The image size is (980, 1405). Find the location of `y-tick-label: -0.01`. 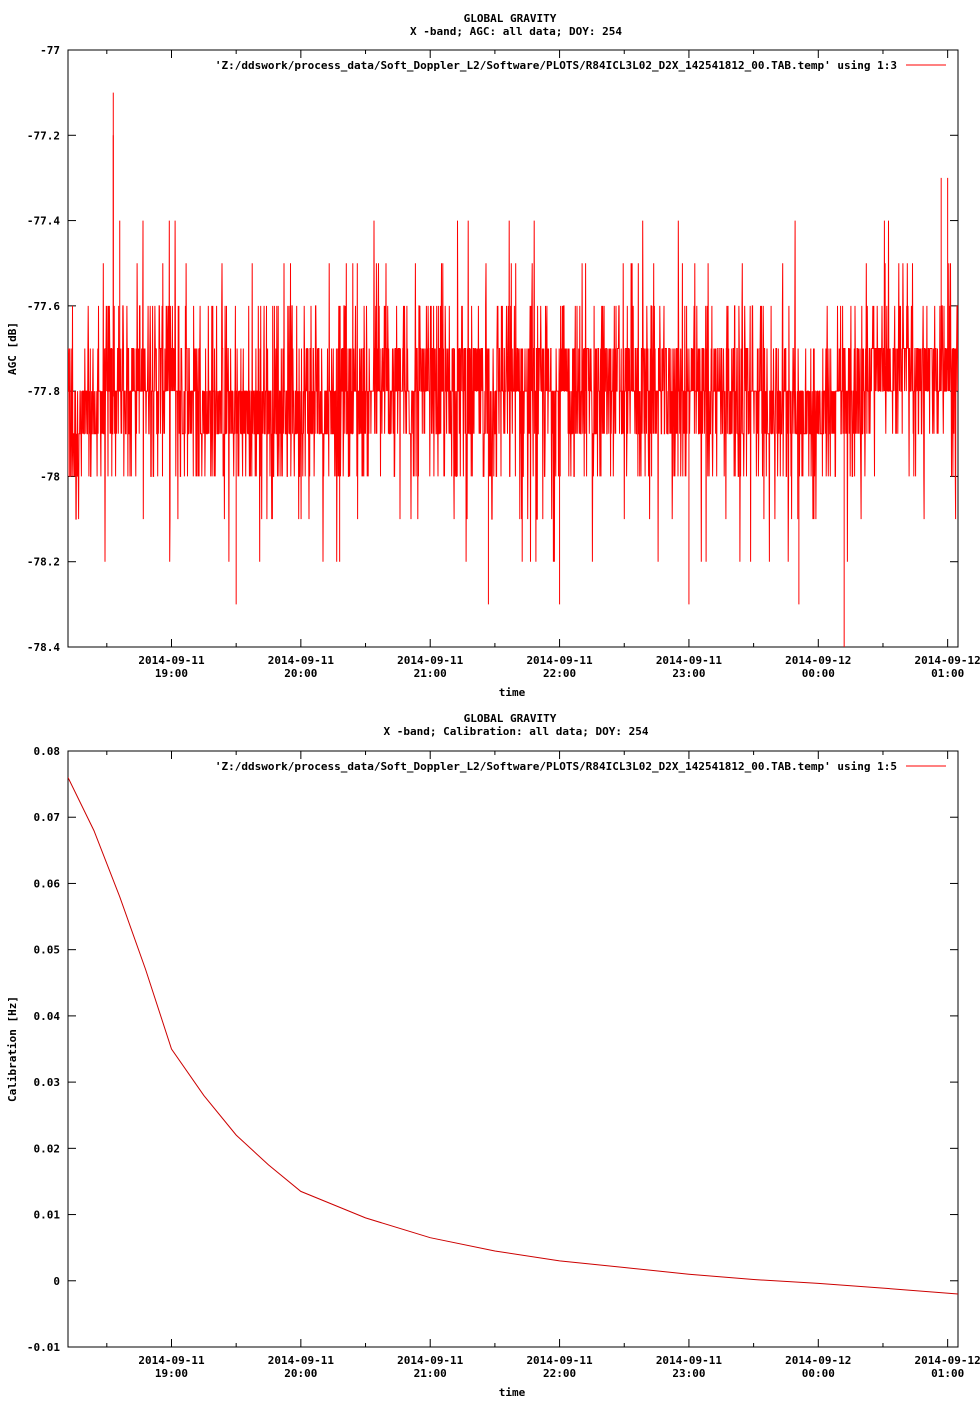

y-tick-label: -0.01 is located at coordinates (43, 1347).